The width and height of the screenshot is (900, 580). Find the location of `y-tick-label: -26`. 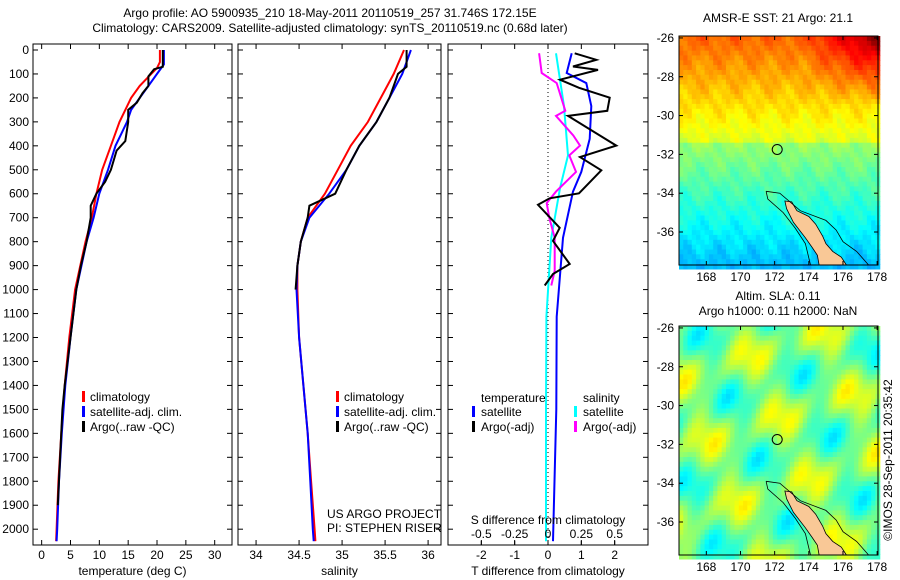

y-tick-label: -26 is located at coordinates (666, 328).